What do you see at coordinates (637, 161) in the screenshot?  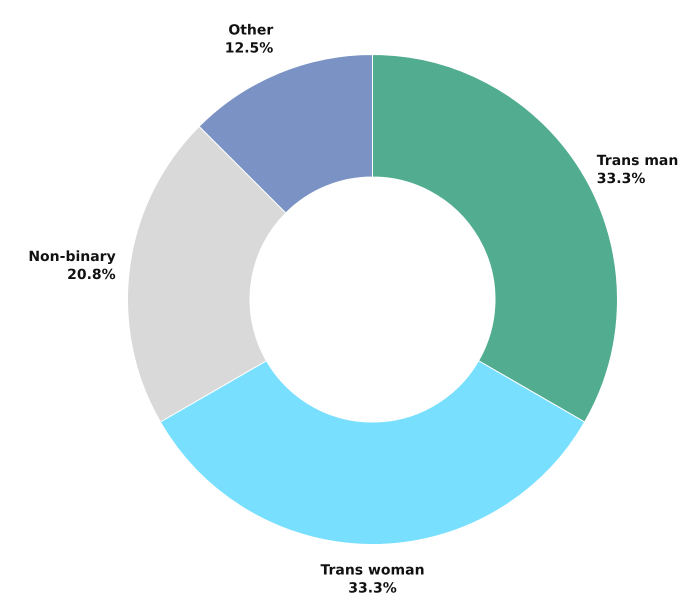 I see `slice-label: Trans man` at bounding box center [637, 161].